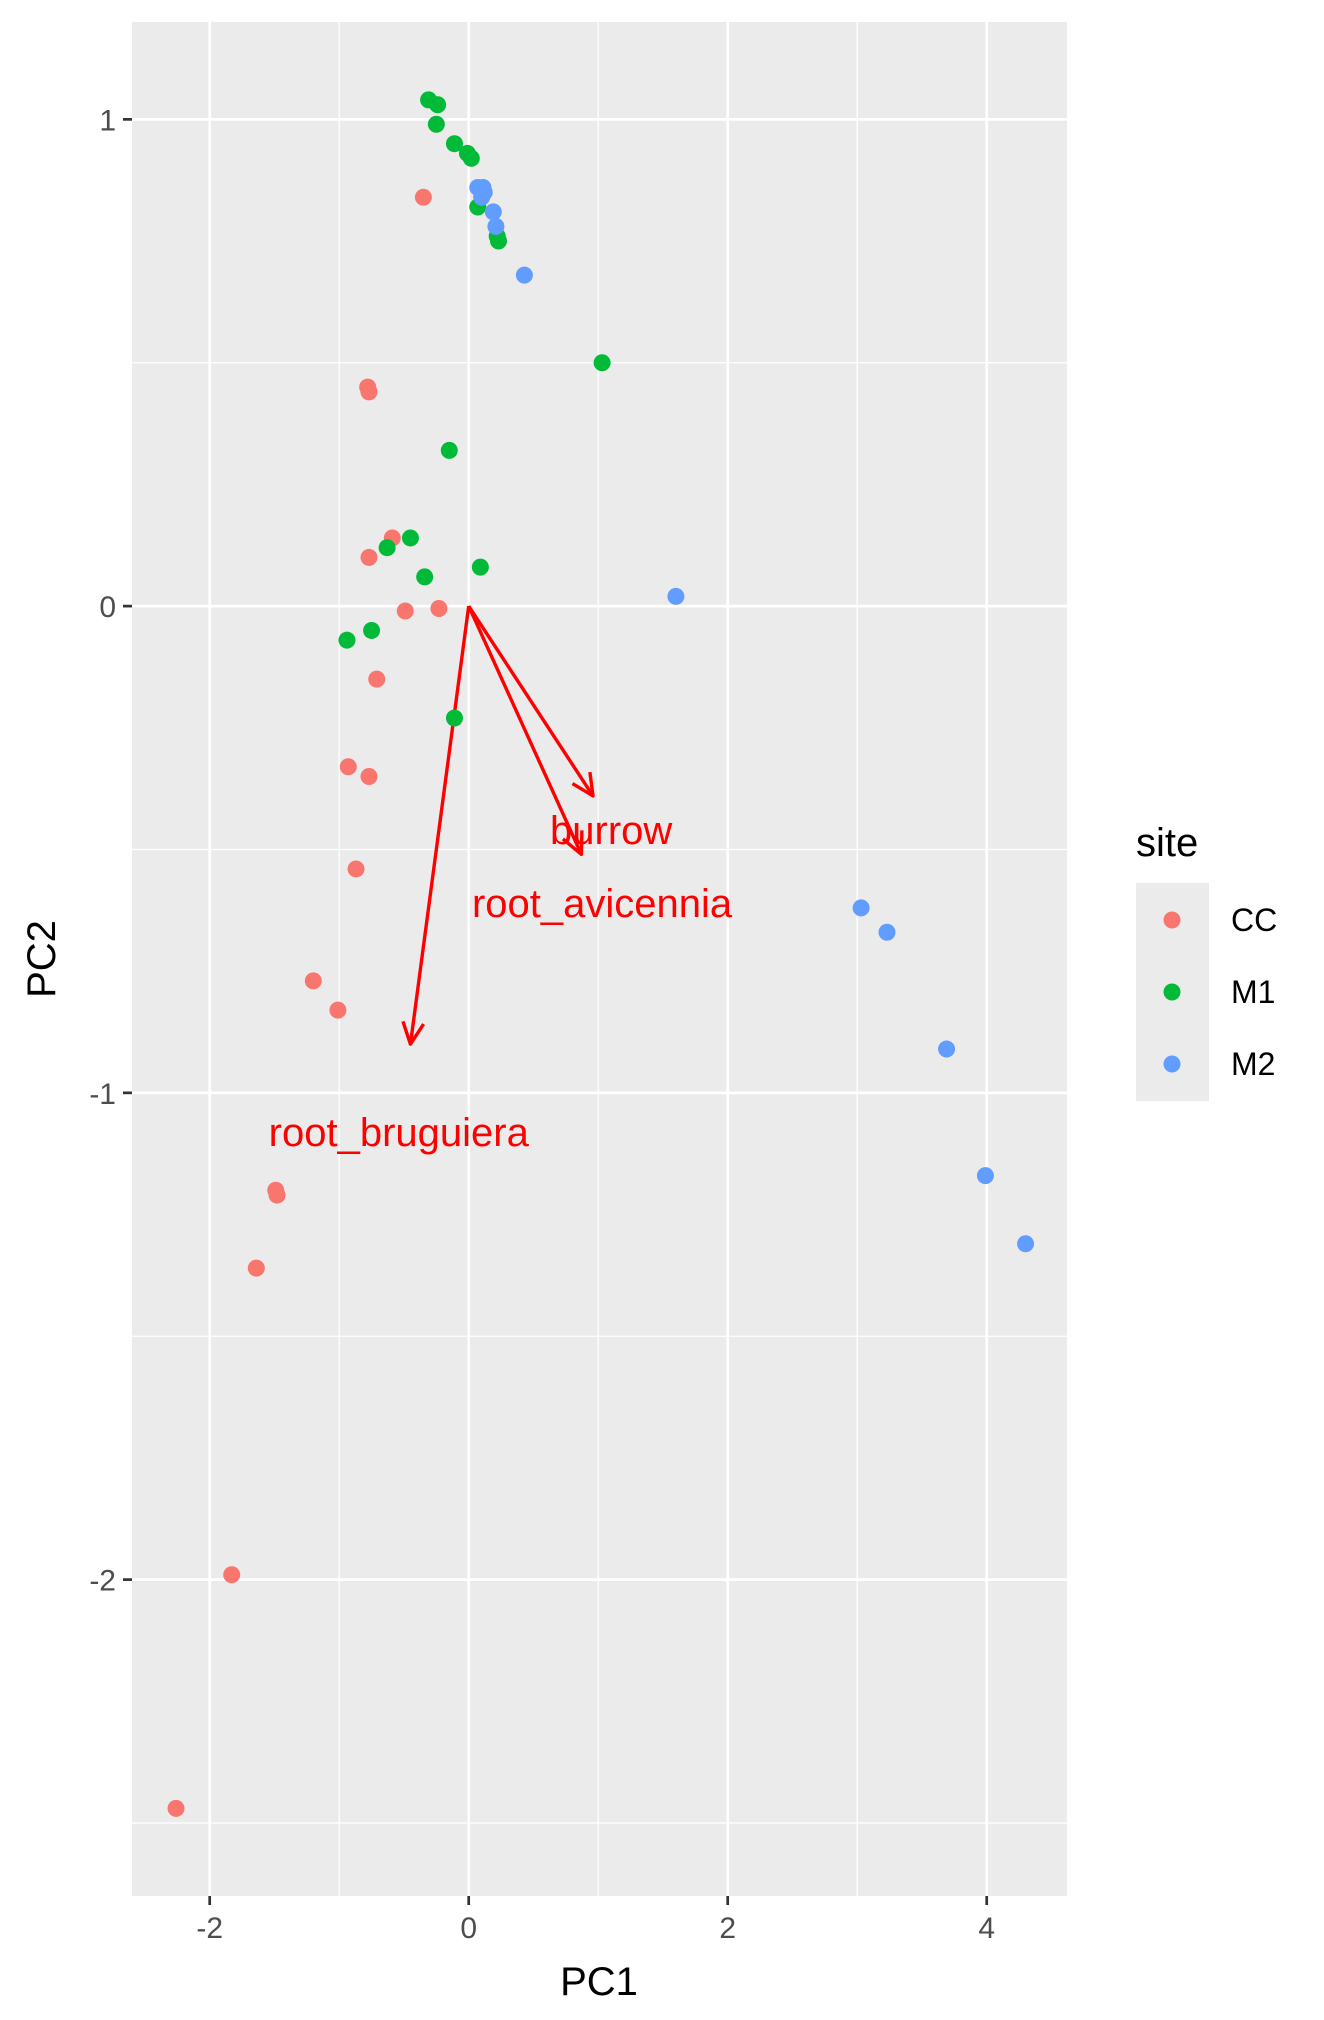  What do you see at coordinates (468, 1928) in the screenshot?
I see `x-tick-label: 0` at bounding box center [468, 1928].